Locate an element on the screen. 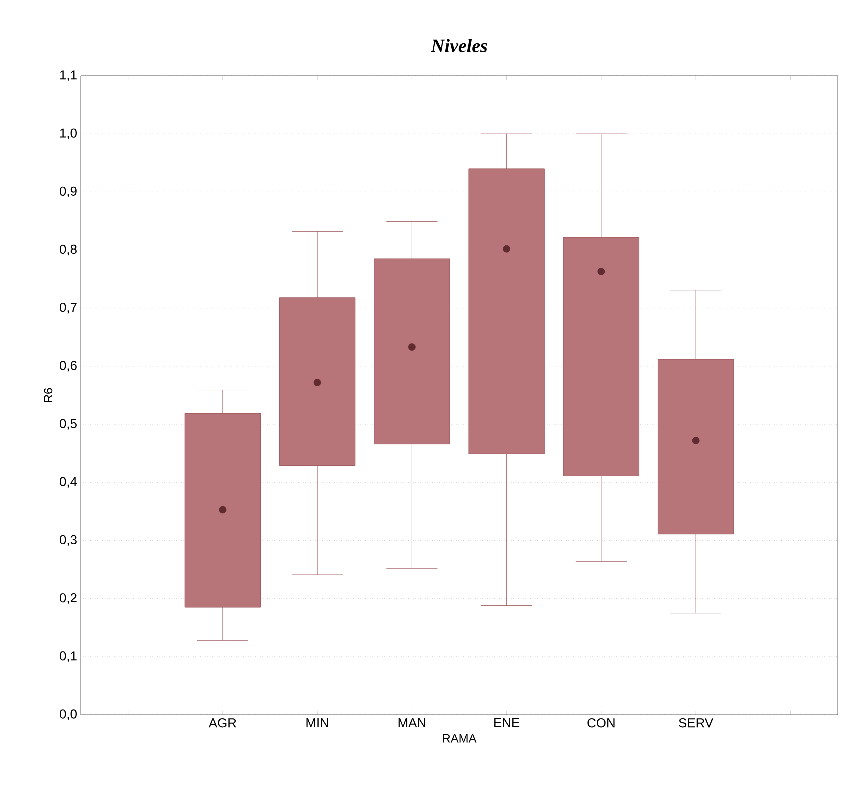 This screenshot has height=787, width=865. y-tick-label: 0,0 is located at coordinates (68, 715).